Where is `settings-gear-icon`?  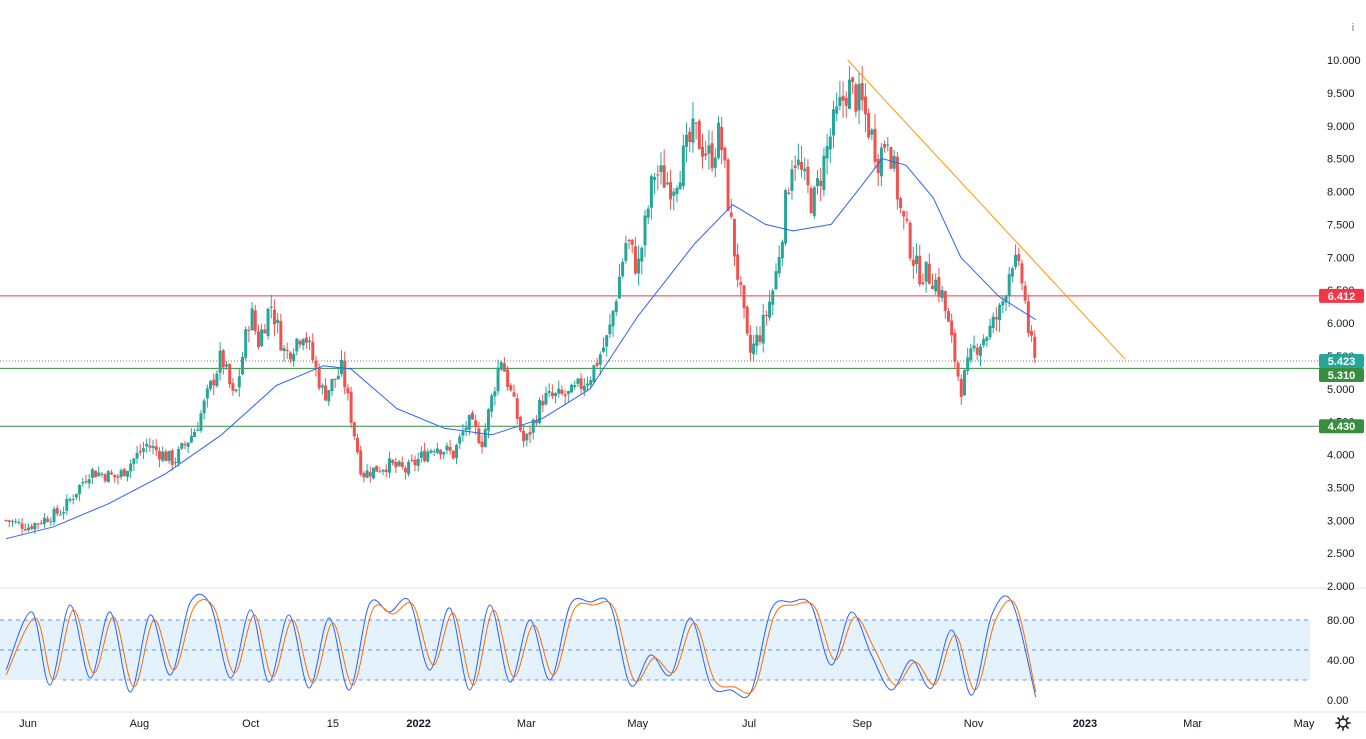 settings-gear-icon is located at coordinates (1343, 723).